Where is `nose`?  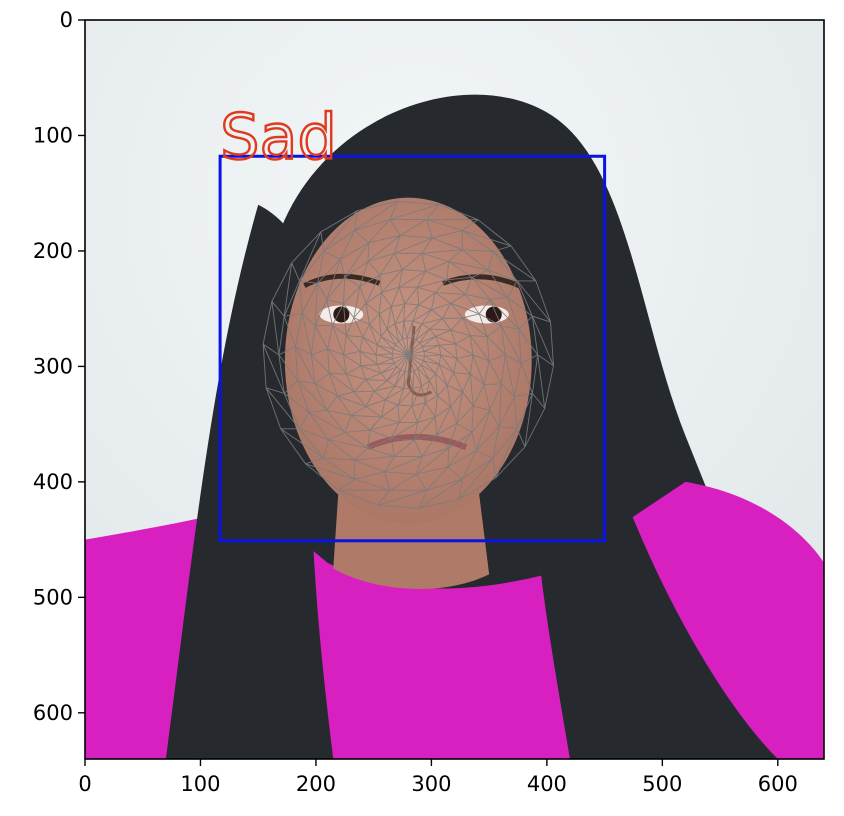 nose is located at coordinates (419, 361).